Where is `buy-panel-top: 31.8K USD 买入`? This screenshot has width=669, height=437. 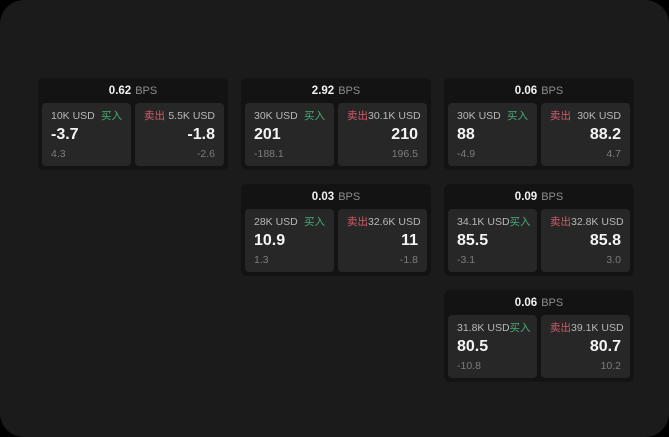 buy-panel-top: 31.8K USD 买入 is located at coordinates (494, 328).